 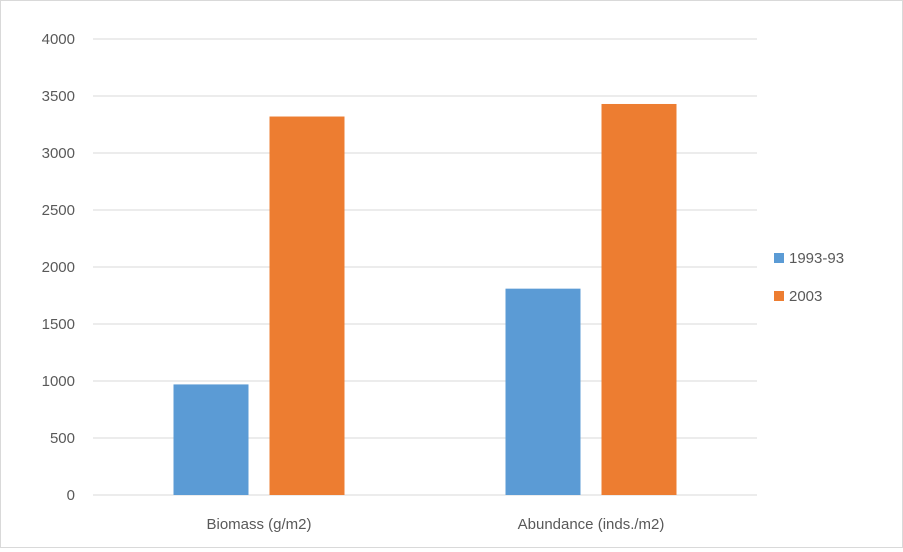 I want to click on y-tick-label: 2500, so click(x=58, y=210).